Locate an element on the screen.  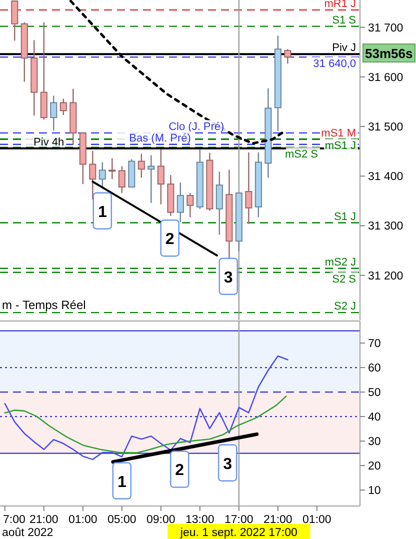
line-series is located at coordinates (145, 425).